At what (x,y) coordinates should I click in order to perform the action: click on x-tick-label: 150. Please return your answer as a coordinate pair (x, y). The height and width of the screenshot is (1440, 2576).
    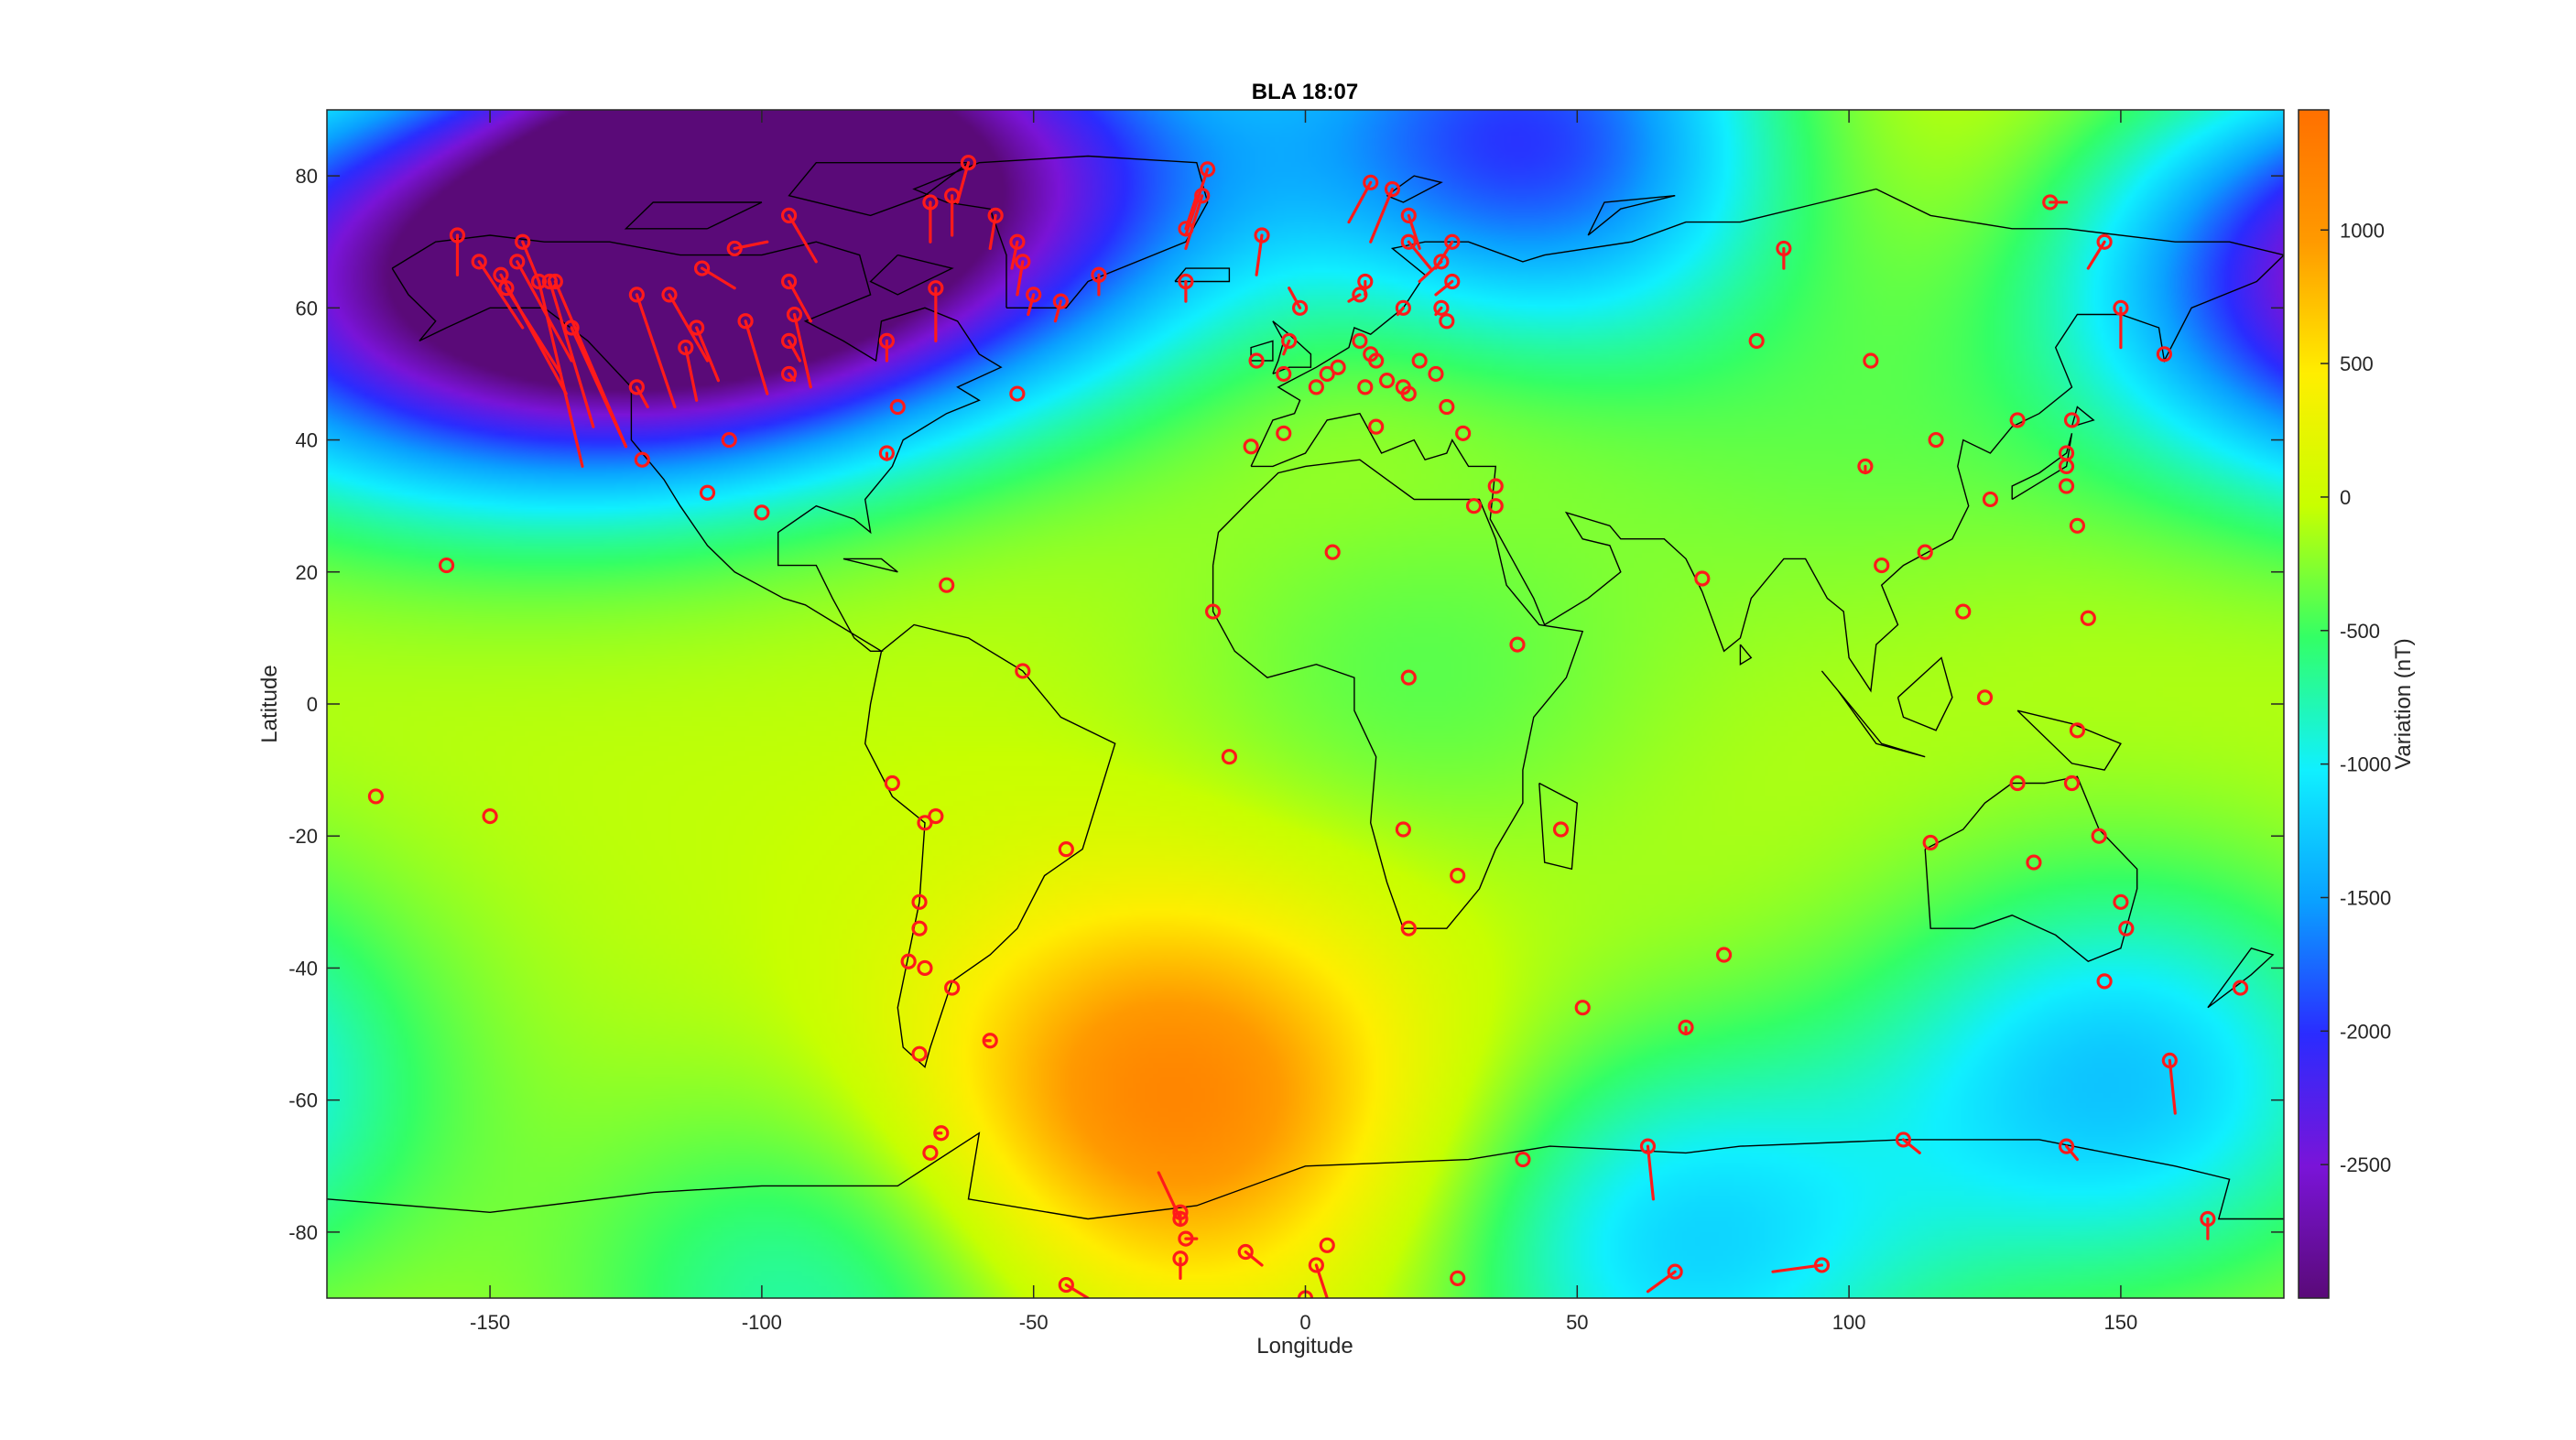
    Looking at the image, I should click on (2121, 1322).